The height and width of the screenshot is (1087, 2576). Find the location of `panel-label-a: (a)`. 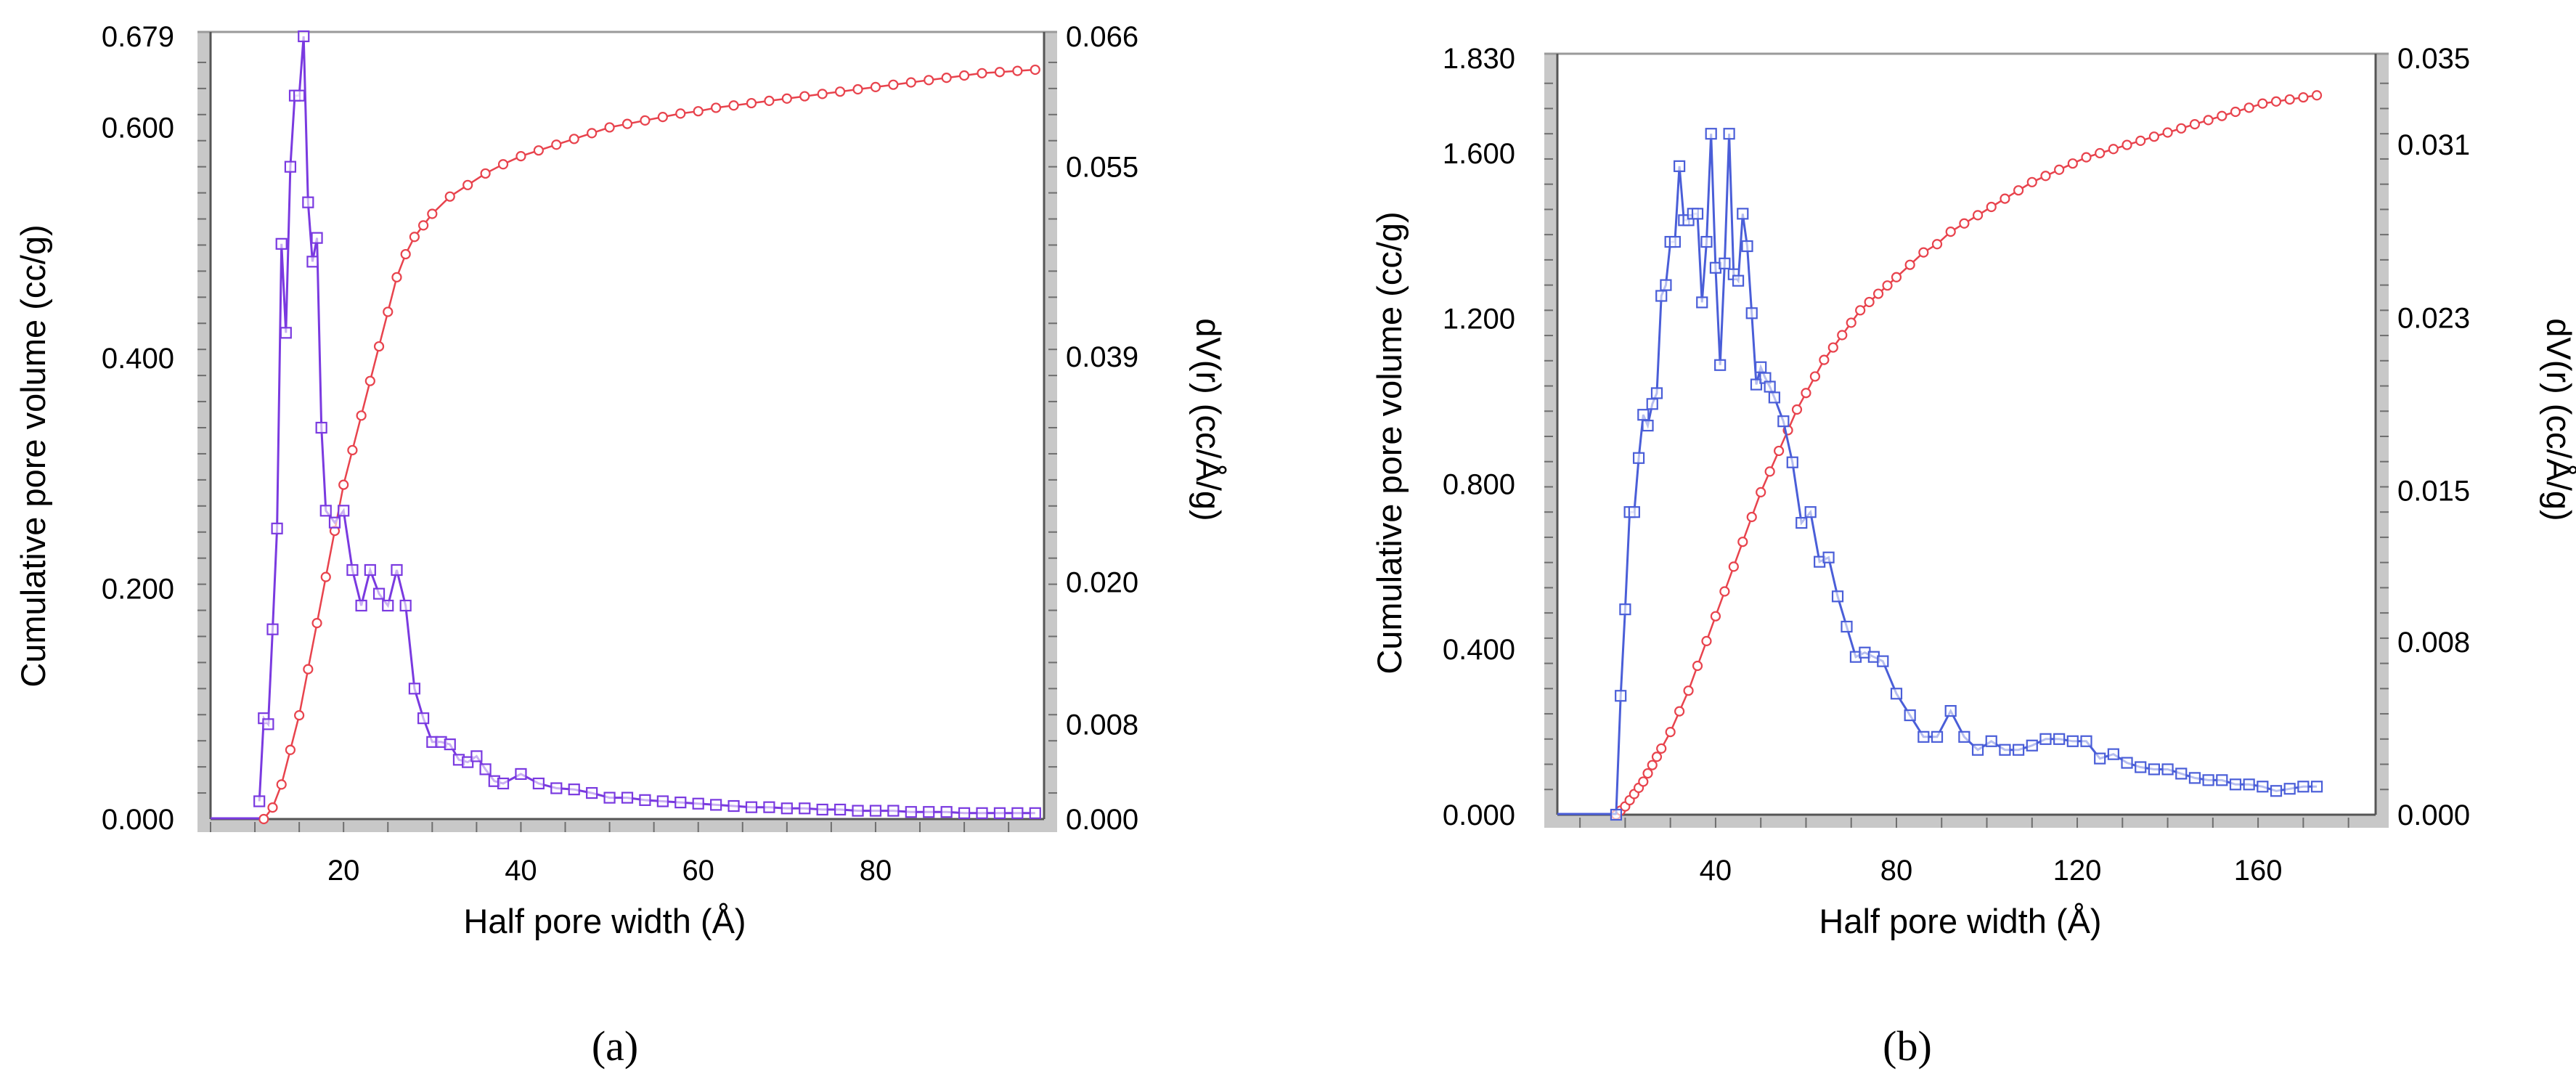

panel-label-a: (a) is located at coordinates (615, 1046).